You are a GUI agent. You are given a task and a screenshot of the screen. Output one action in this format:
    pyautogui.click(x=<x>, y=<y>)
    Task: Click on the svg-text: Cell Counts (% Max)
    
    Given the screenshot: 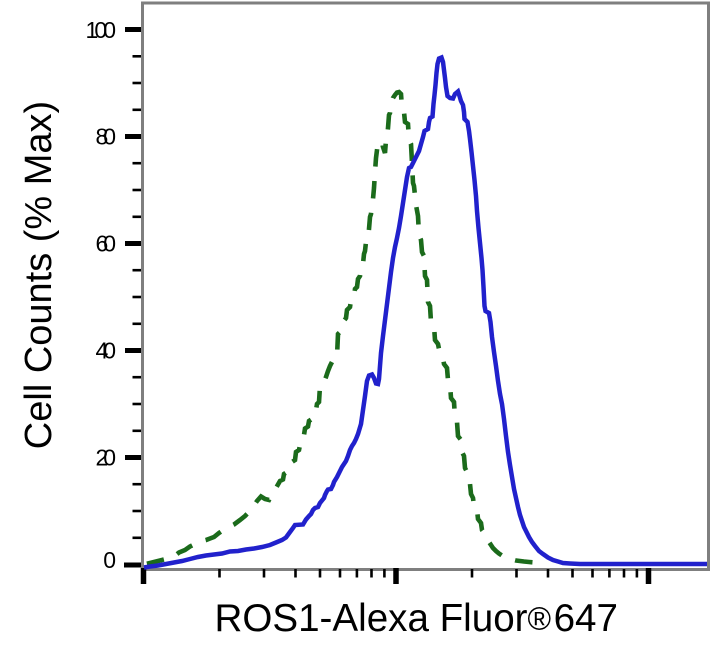 What is the action you would take?
    pyautogui.click(x=39, y=275)
    